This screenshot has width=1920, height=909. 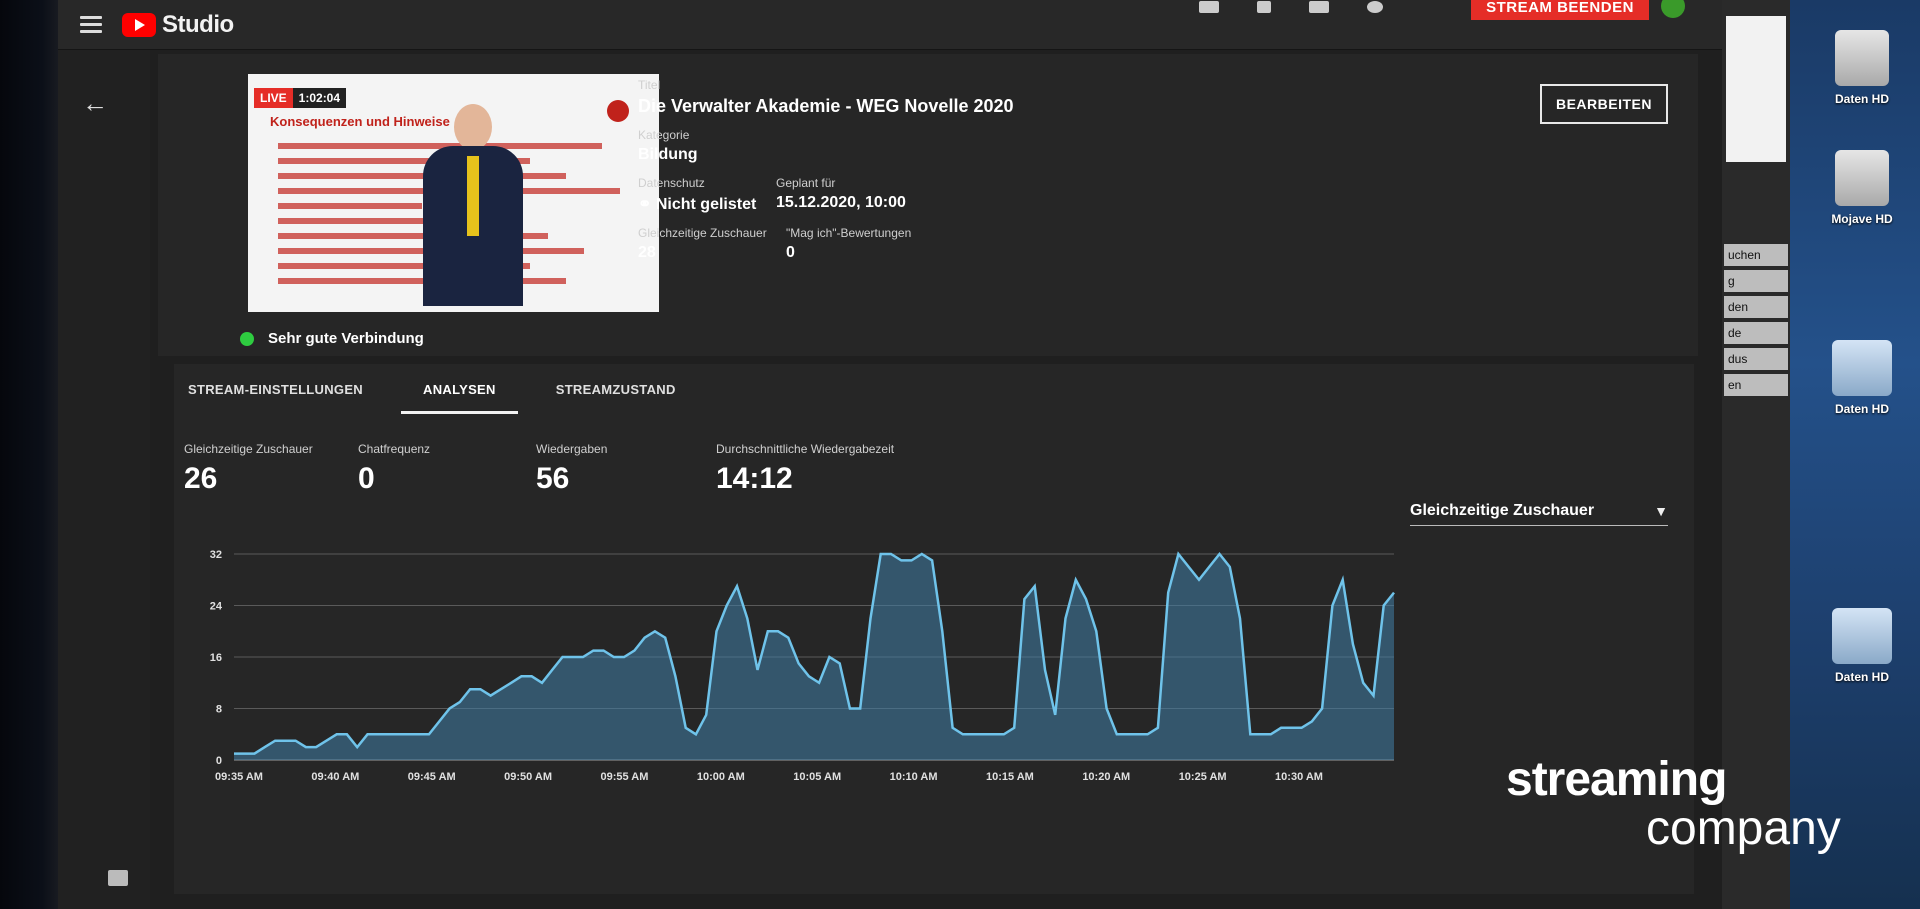 What do you see at coordinates (1604, 104) in the screenshot?
I see `edit-button: BEARBEITEN` at bounding box center [1604, 104].